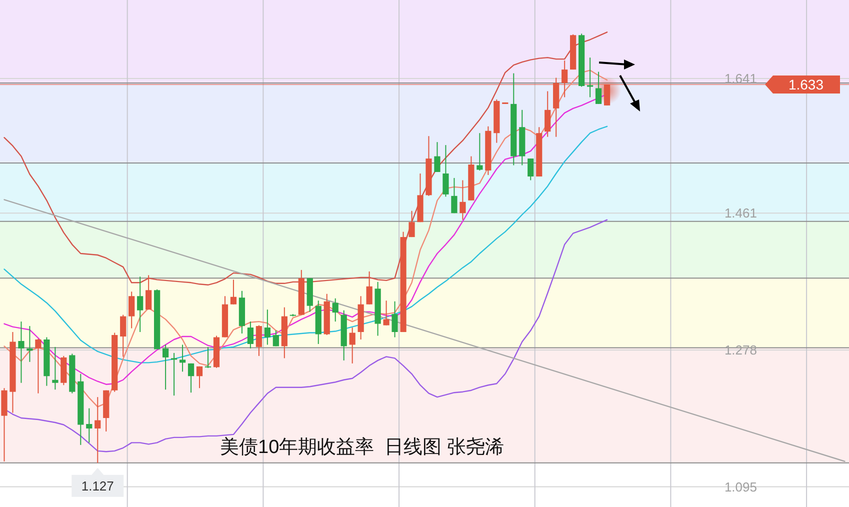 The width and height of the screenshot is (849, 507). I want to click on ref-line-label: 1.633, so click(806, 84).